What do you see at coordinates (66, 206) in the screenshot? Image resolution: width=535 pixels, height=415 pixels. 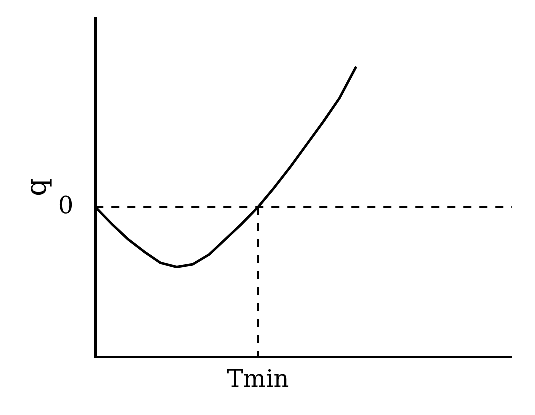 I see `ref-line-label: 0` at bounding box center [66, 206].